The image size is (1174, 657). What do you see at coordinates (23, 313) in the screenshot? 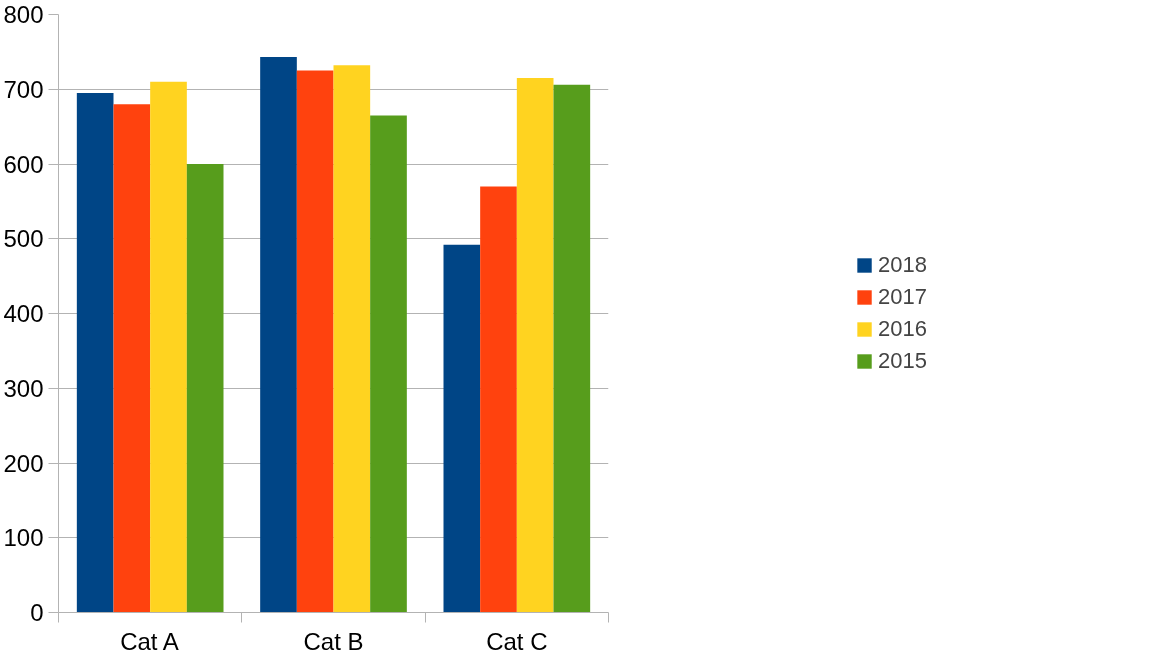
I see `y-tick-label: 400` at bounding box center [23, 313].